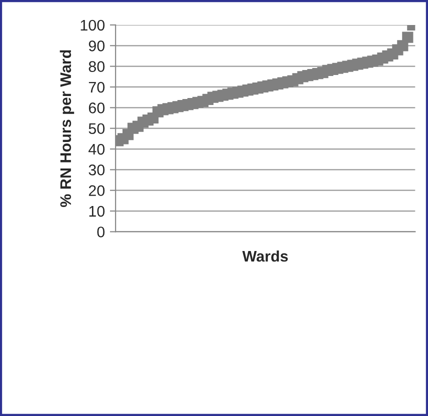 The width and height of the screenshot is (428, 416). I want to click on y-tick-label: 50, so click(96, 128).